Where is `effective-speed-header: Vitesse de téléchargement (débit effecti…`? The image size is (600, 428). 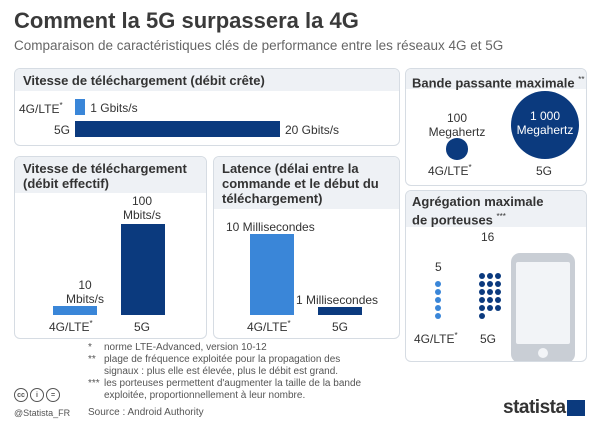 effective-speed-header: Vitesse de téléchargement (débit effecti… is located at coordinates (110, 175).